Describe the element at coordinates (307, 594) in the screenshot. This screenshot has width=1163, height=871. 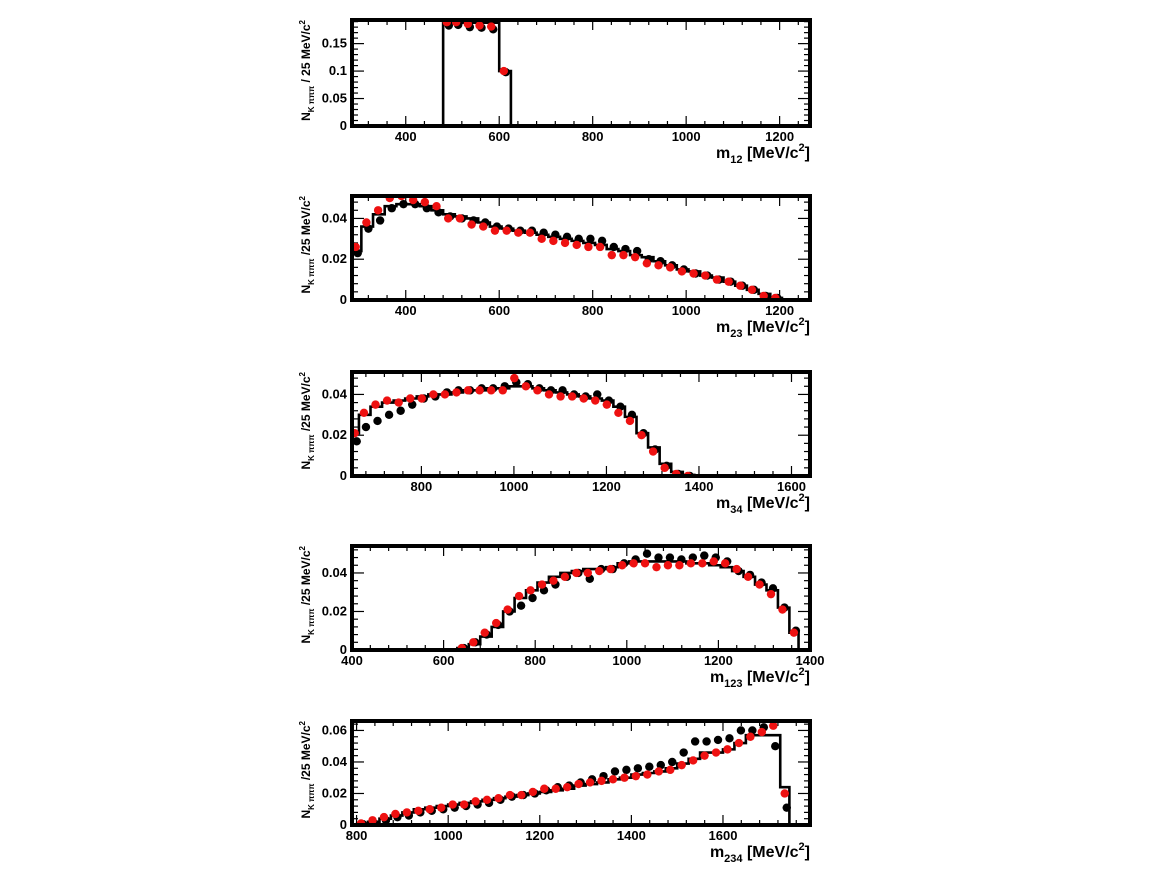
I see `y-axis-title: NK πππ /25 MeV/c2` at that location.